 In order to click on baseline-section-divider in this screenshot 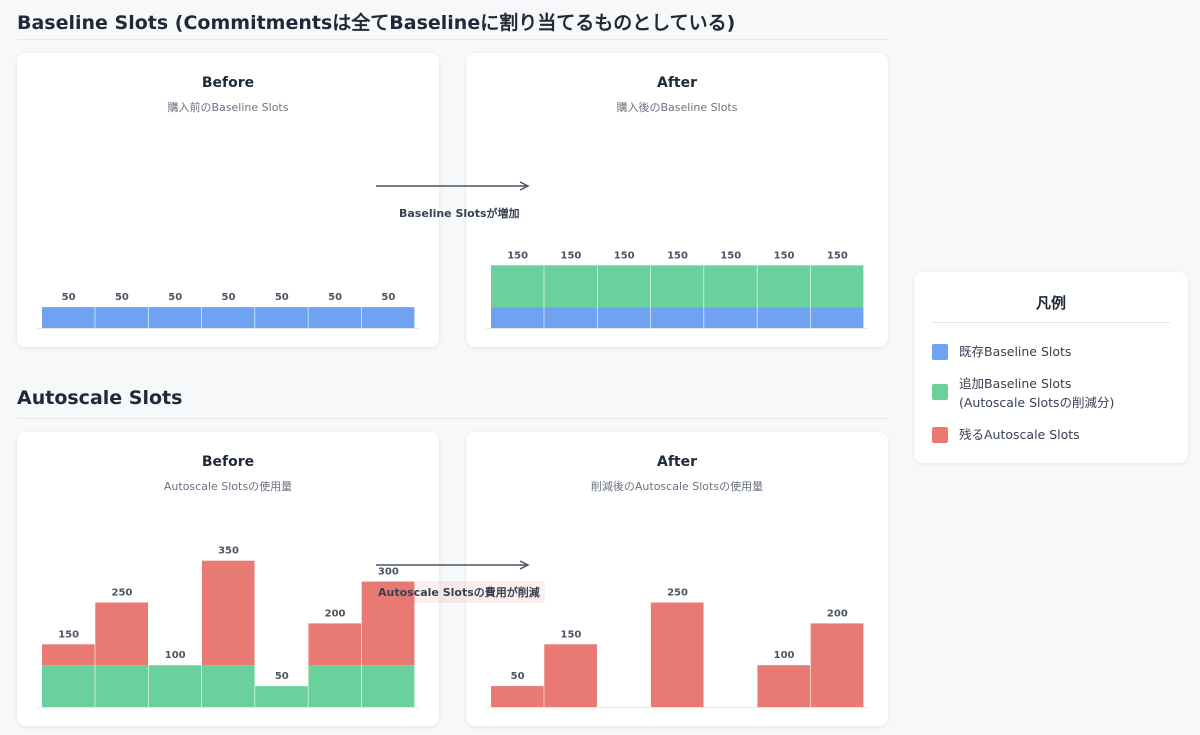, I will do `click(453, 39)`.